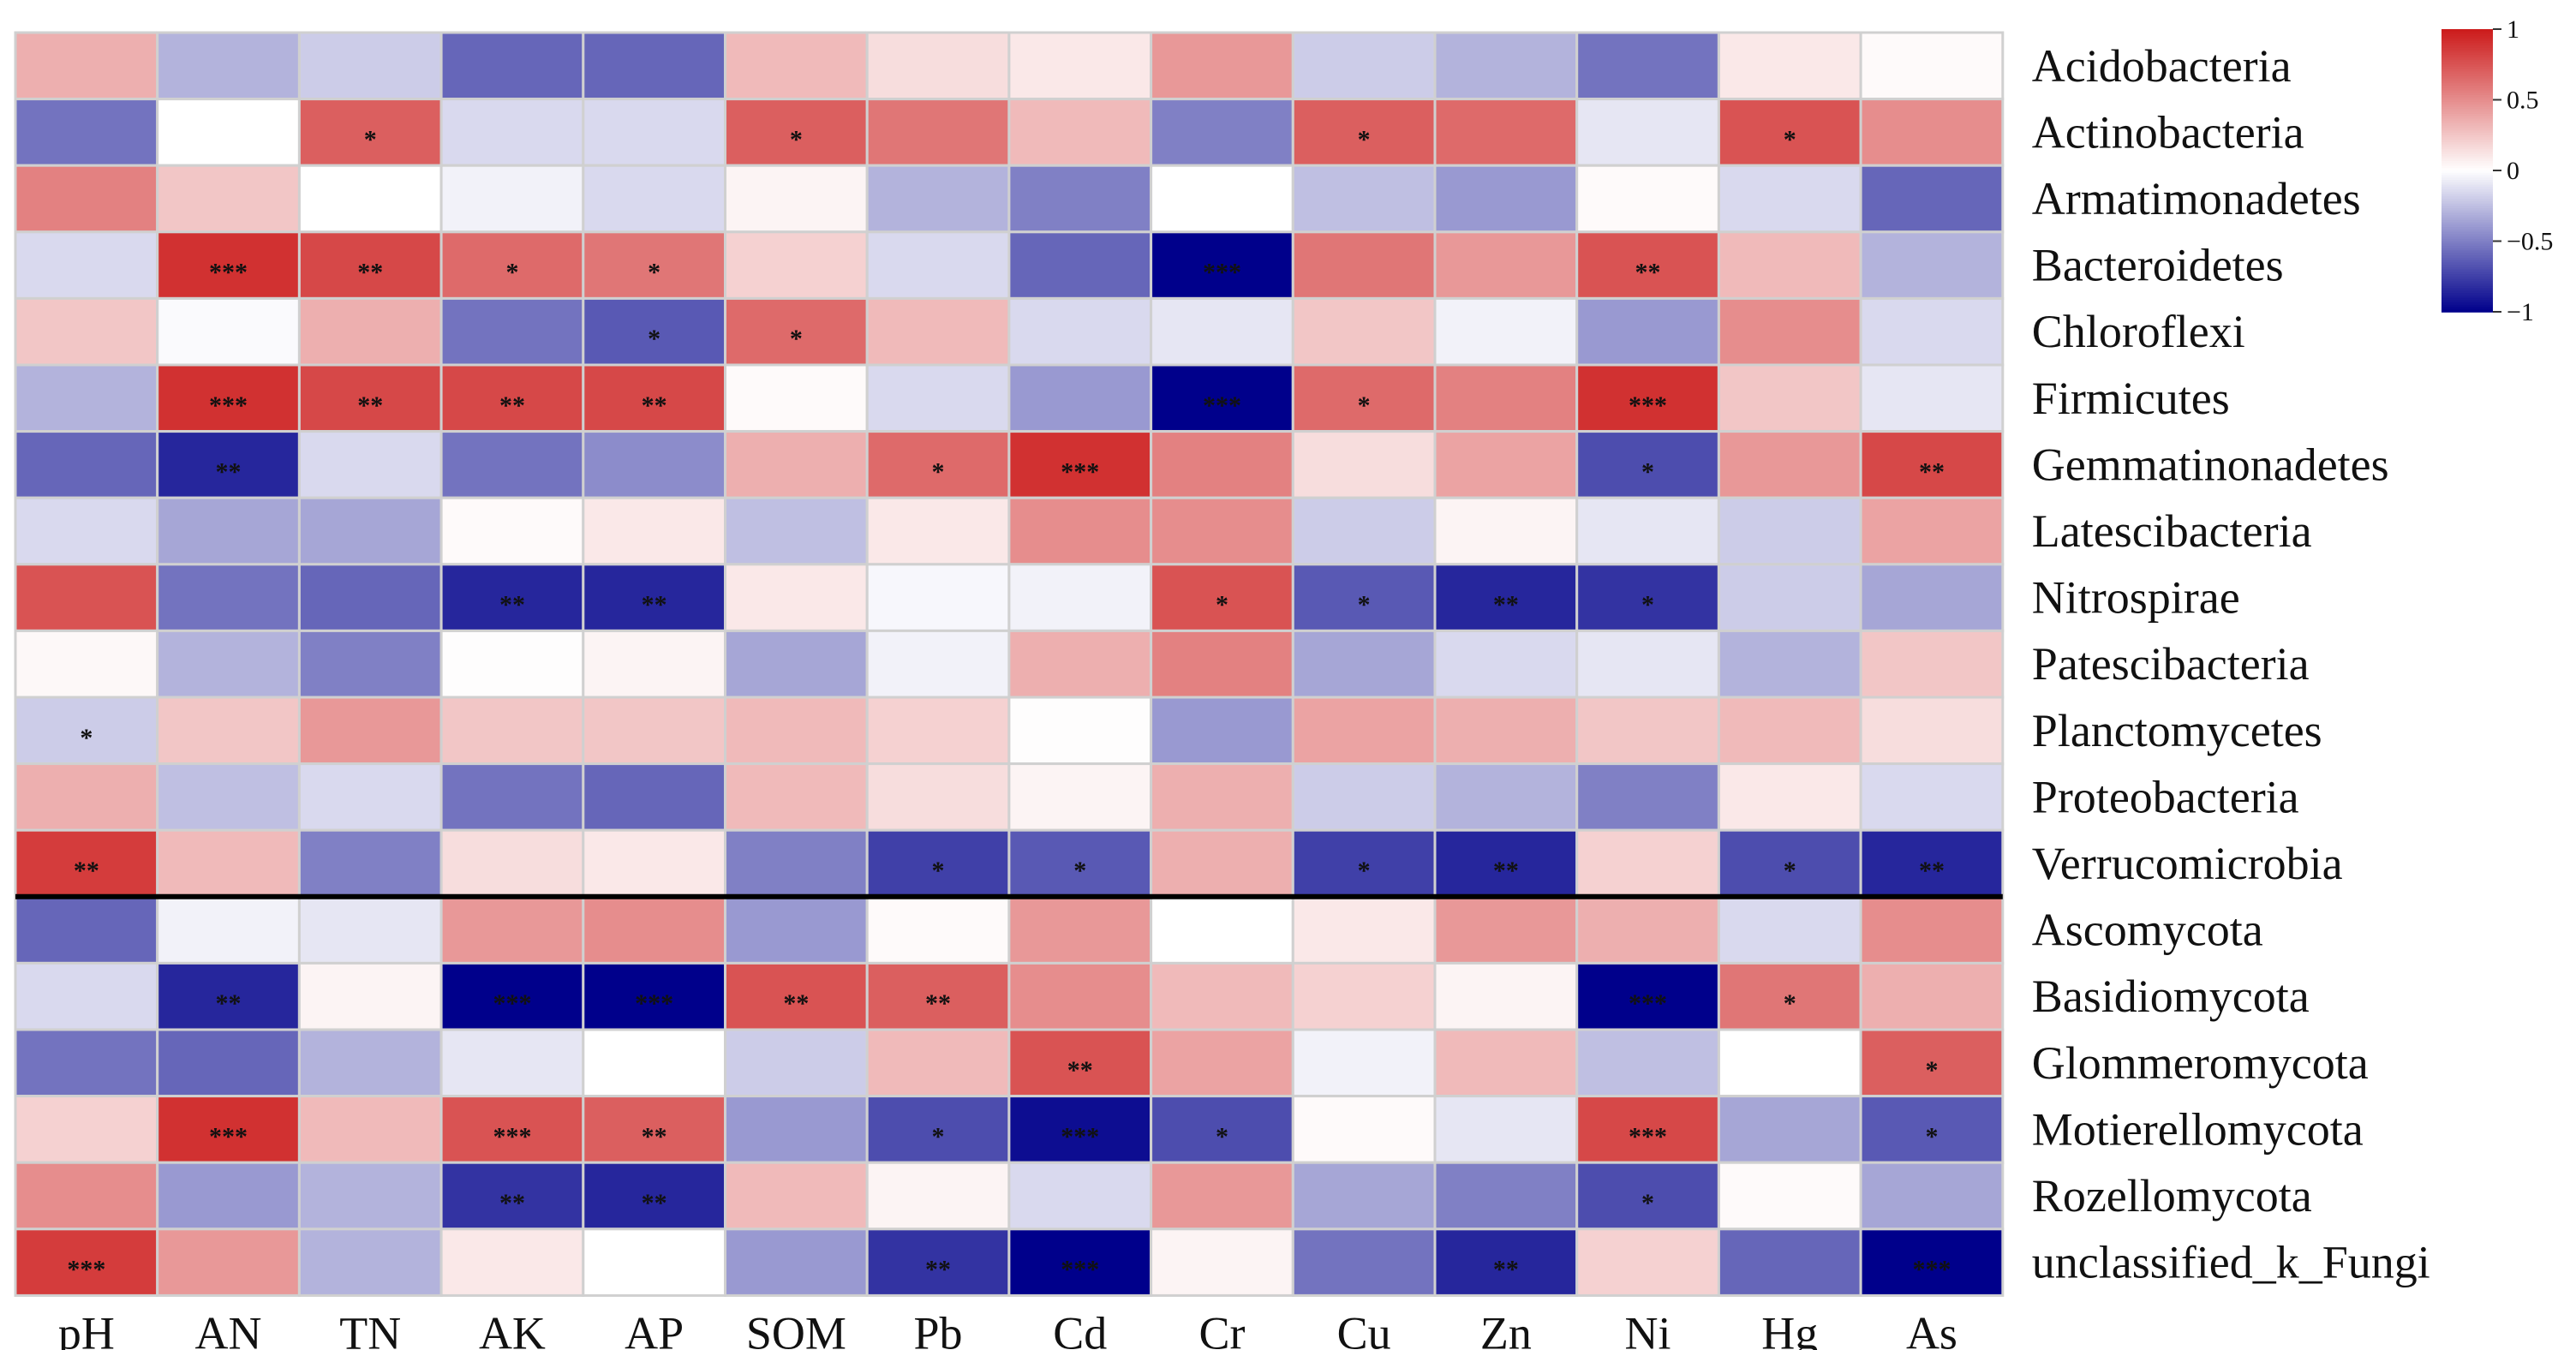  I want to click on row-label-Firmicutes: Firmicutes, so click(2131, 398).